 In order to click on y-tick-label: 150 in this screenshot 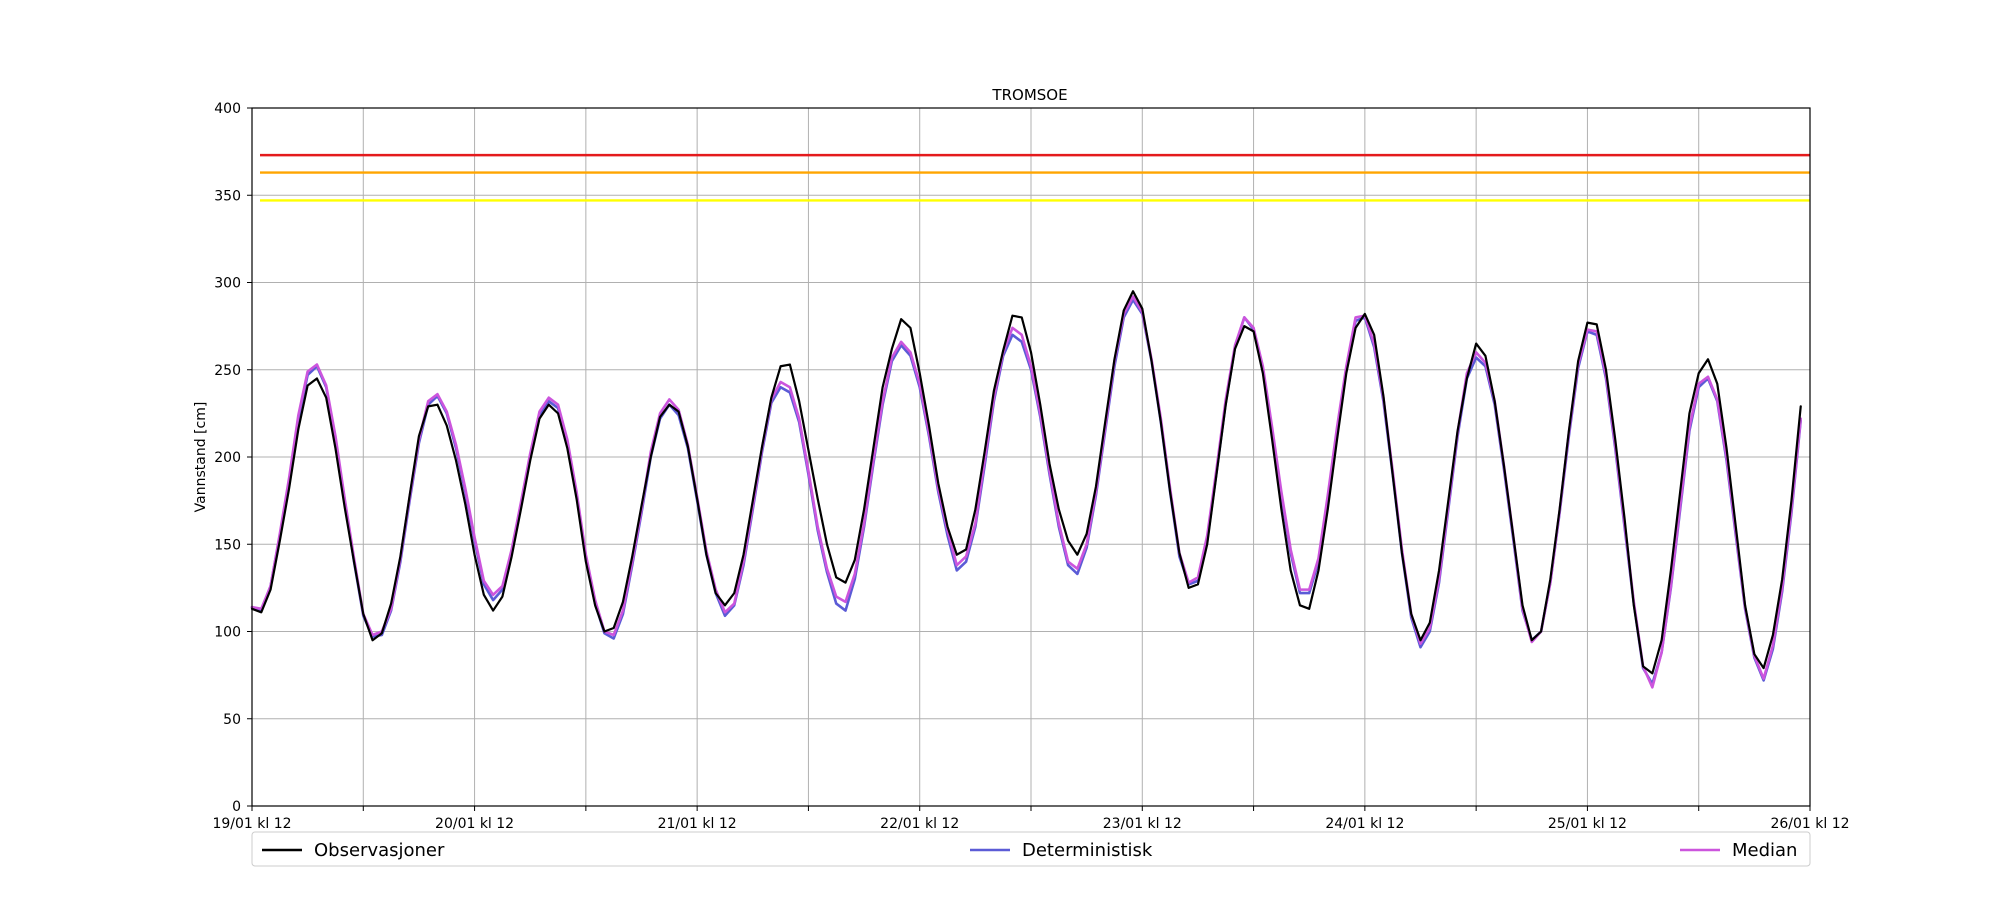, I will do `click(227, 545)`.